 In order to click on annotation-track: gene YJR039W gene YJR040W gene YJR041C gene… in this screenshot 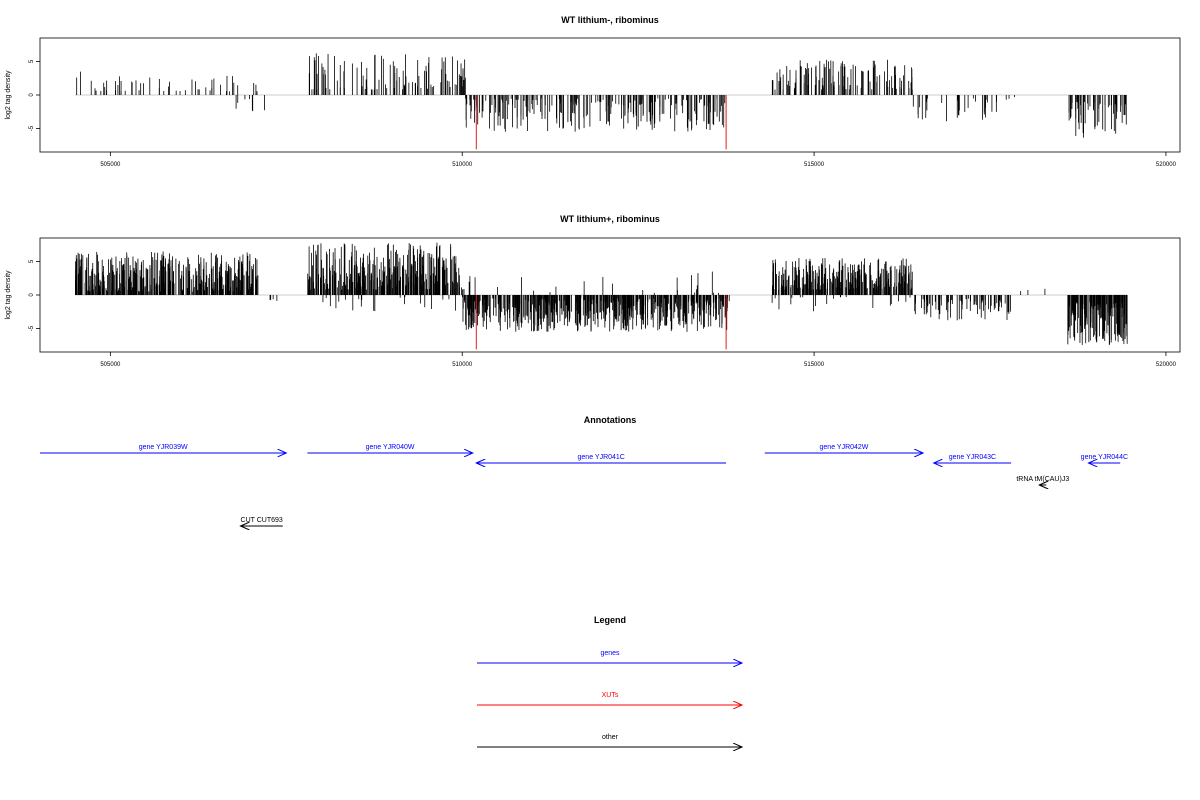, I will do `click(584, 485)`.